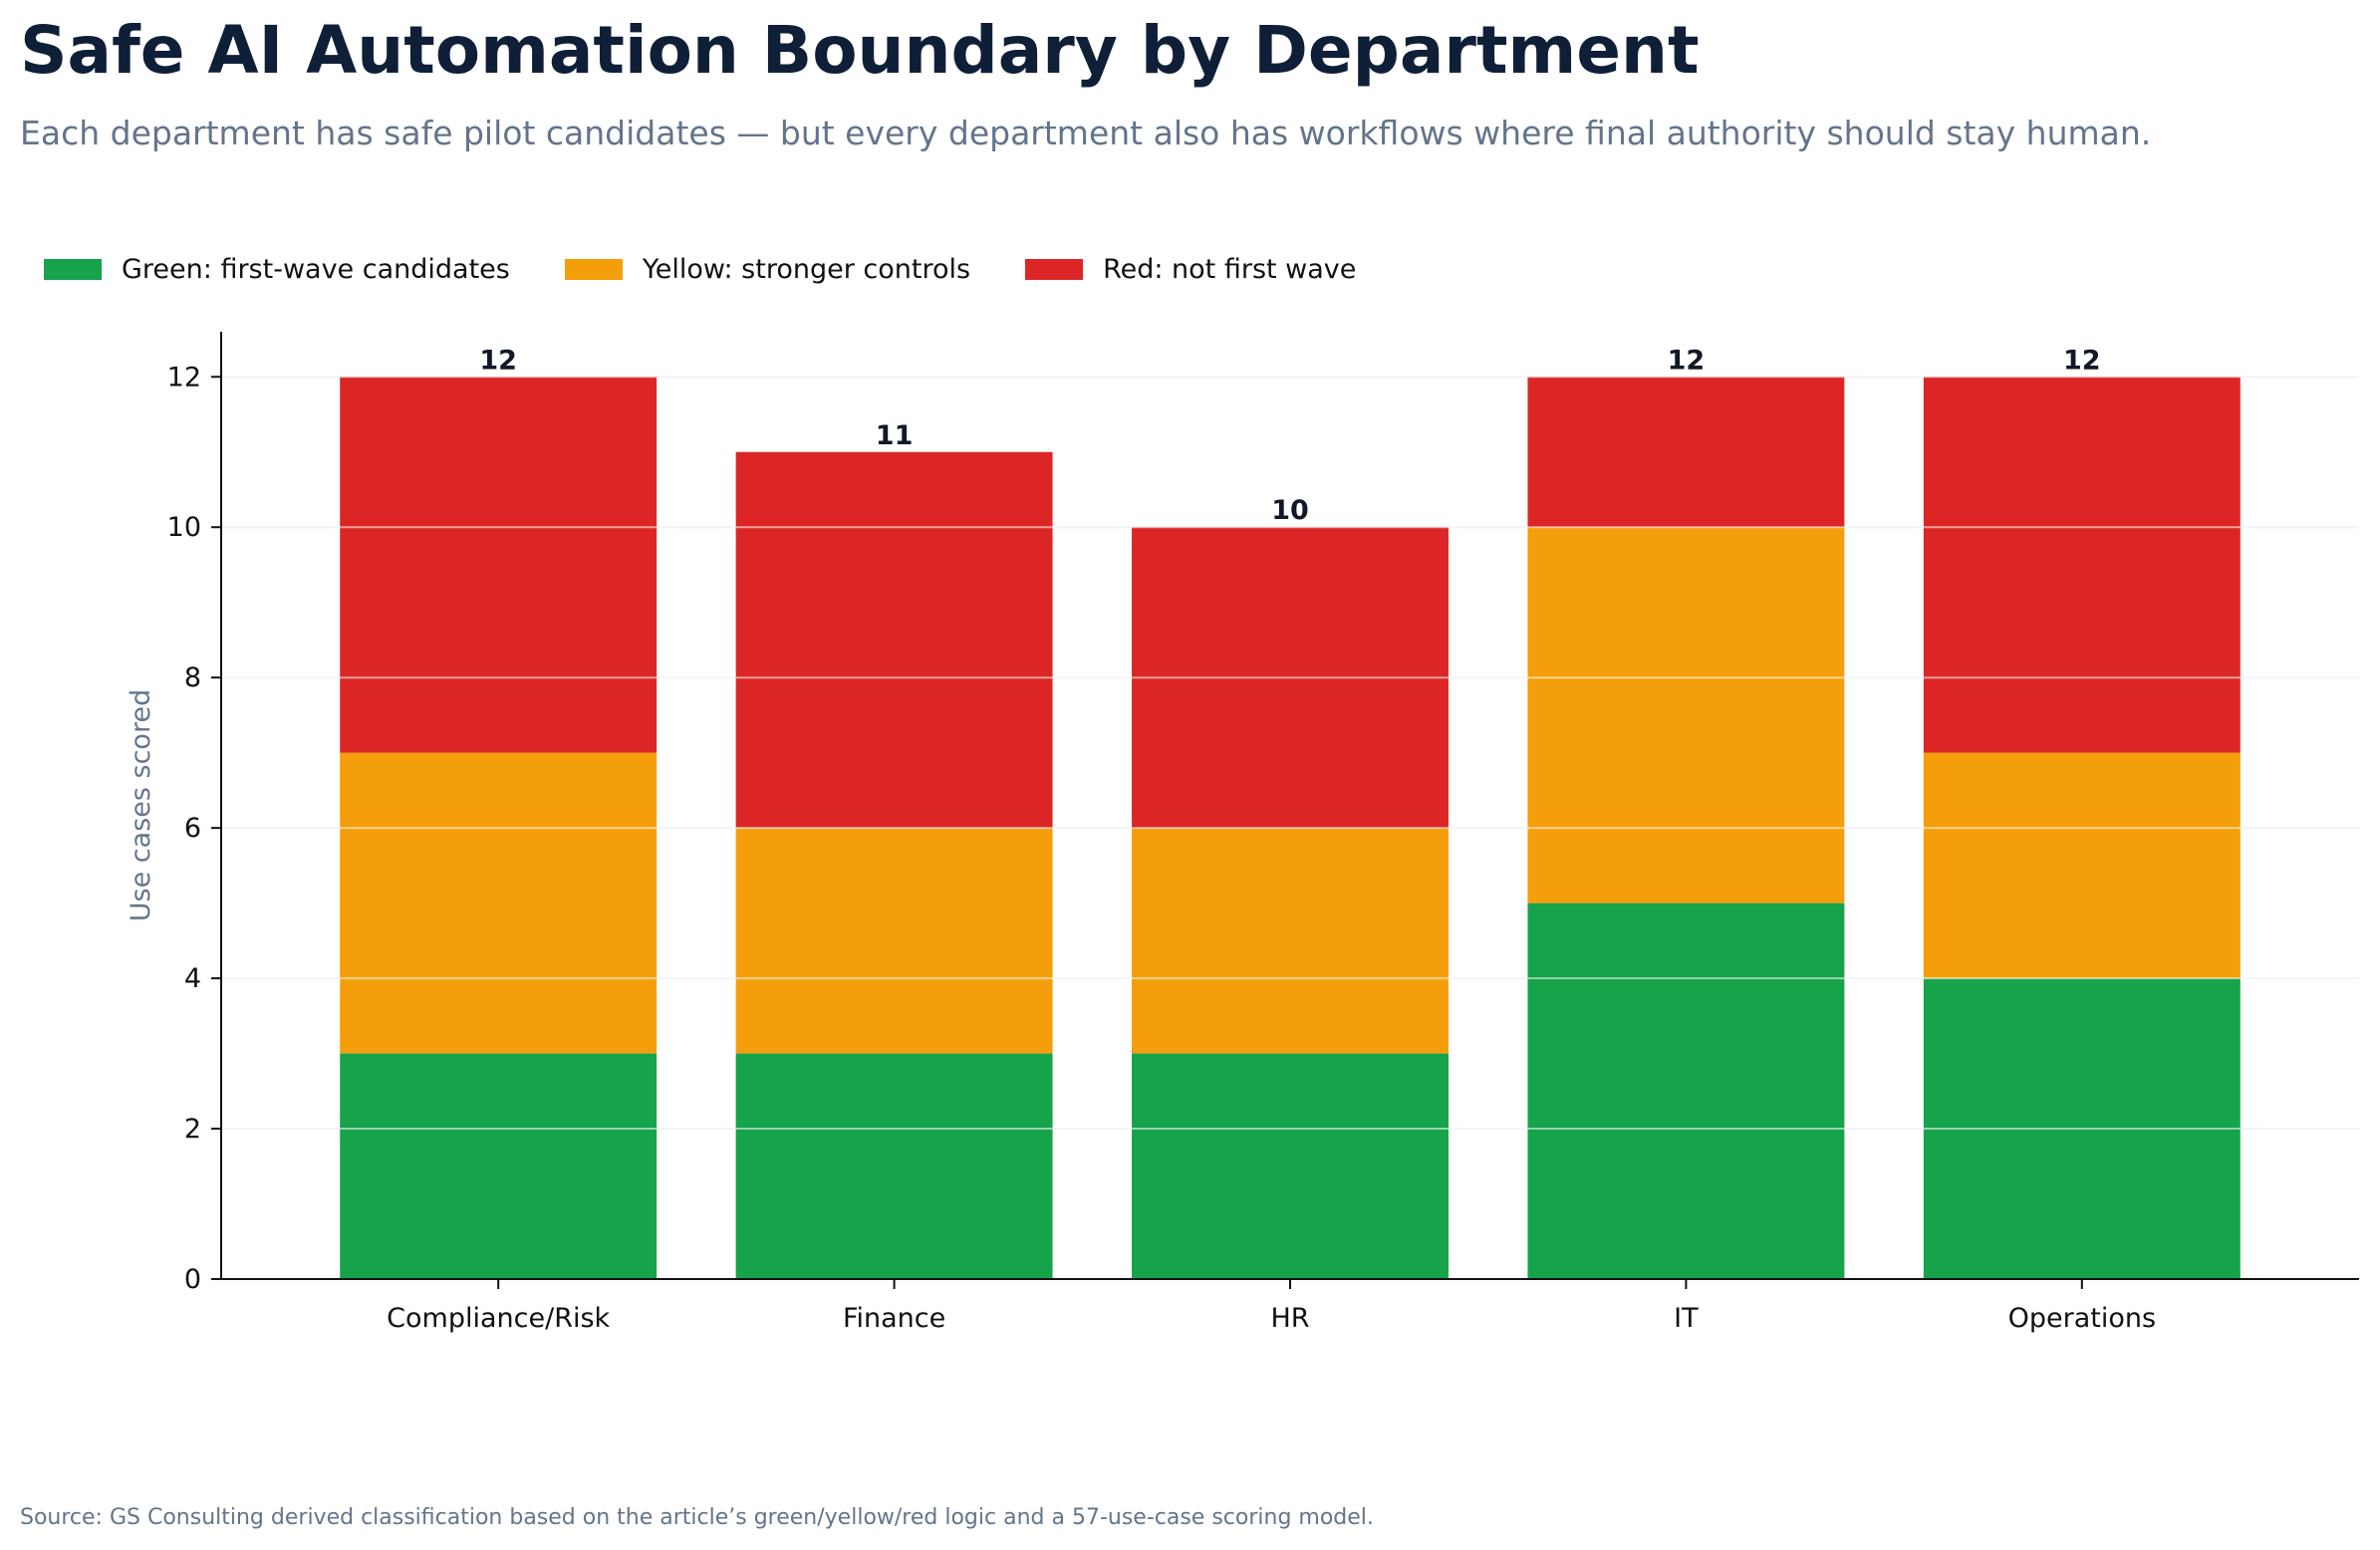 This screenshot has width=2380, height=1550. Describe the element at coordinates (1054, 269) in the screenshot. I see `legend-swatch-red` at that location.